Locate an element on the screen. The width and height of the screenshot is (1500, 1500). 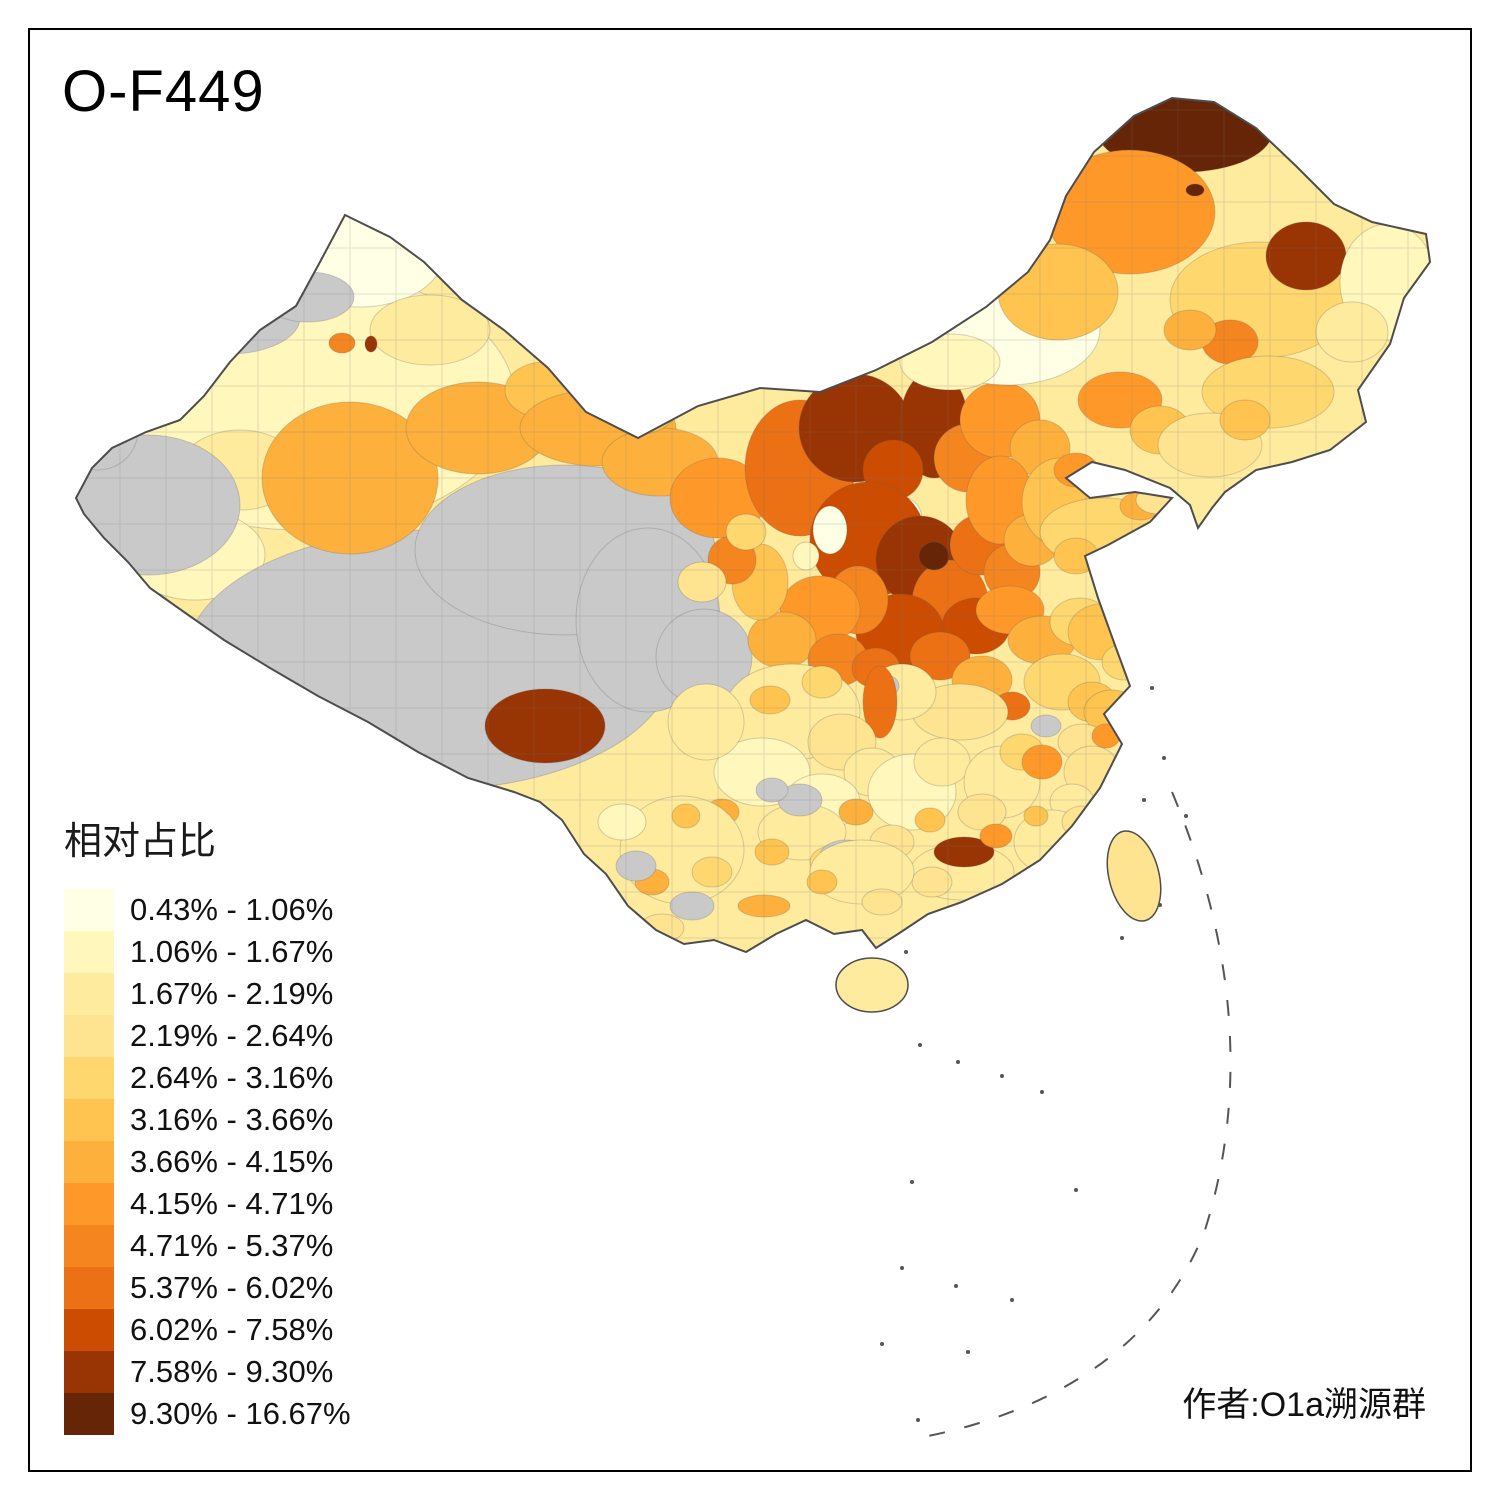
legend-item: 4.71% - 5.37% is located at coordinates (207, 1246).